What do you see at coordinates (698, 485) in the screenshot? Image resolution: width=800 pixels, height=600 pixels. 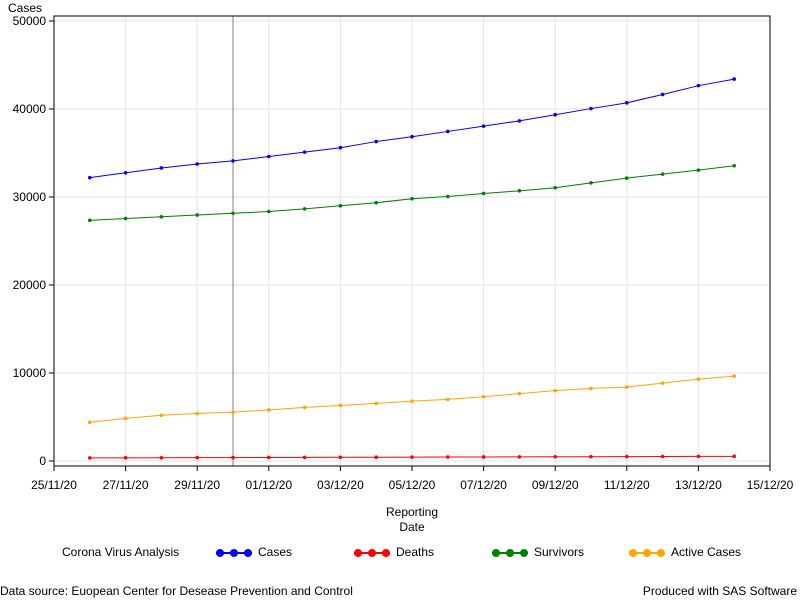 I see `x-tick-label: 13/12/20` at bounding box center [698, 485].